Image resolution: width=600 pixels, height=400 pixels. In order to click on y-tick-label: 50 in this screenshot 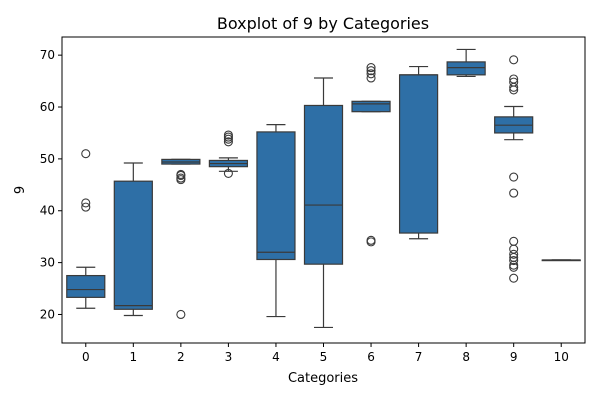, I will do `click(47, 159)`.